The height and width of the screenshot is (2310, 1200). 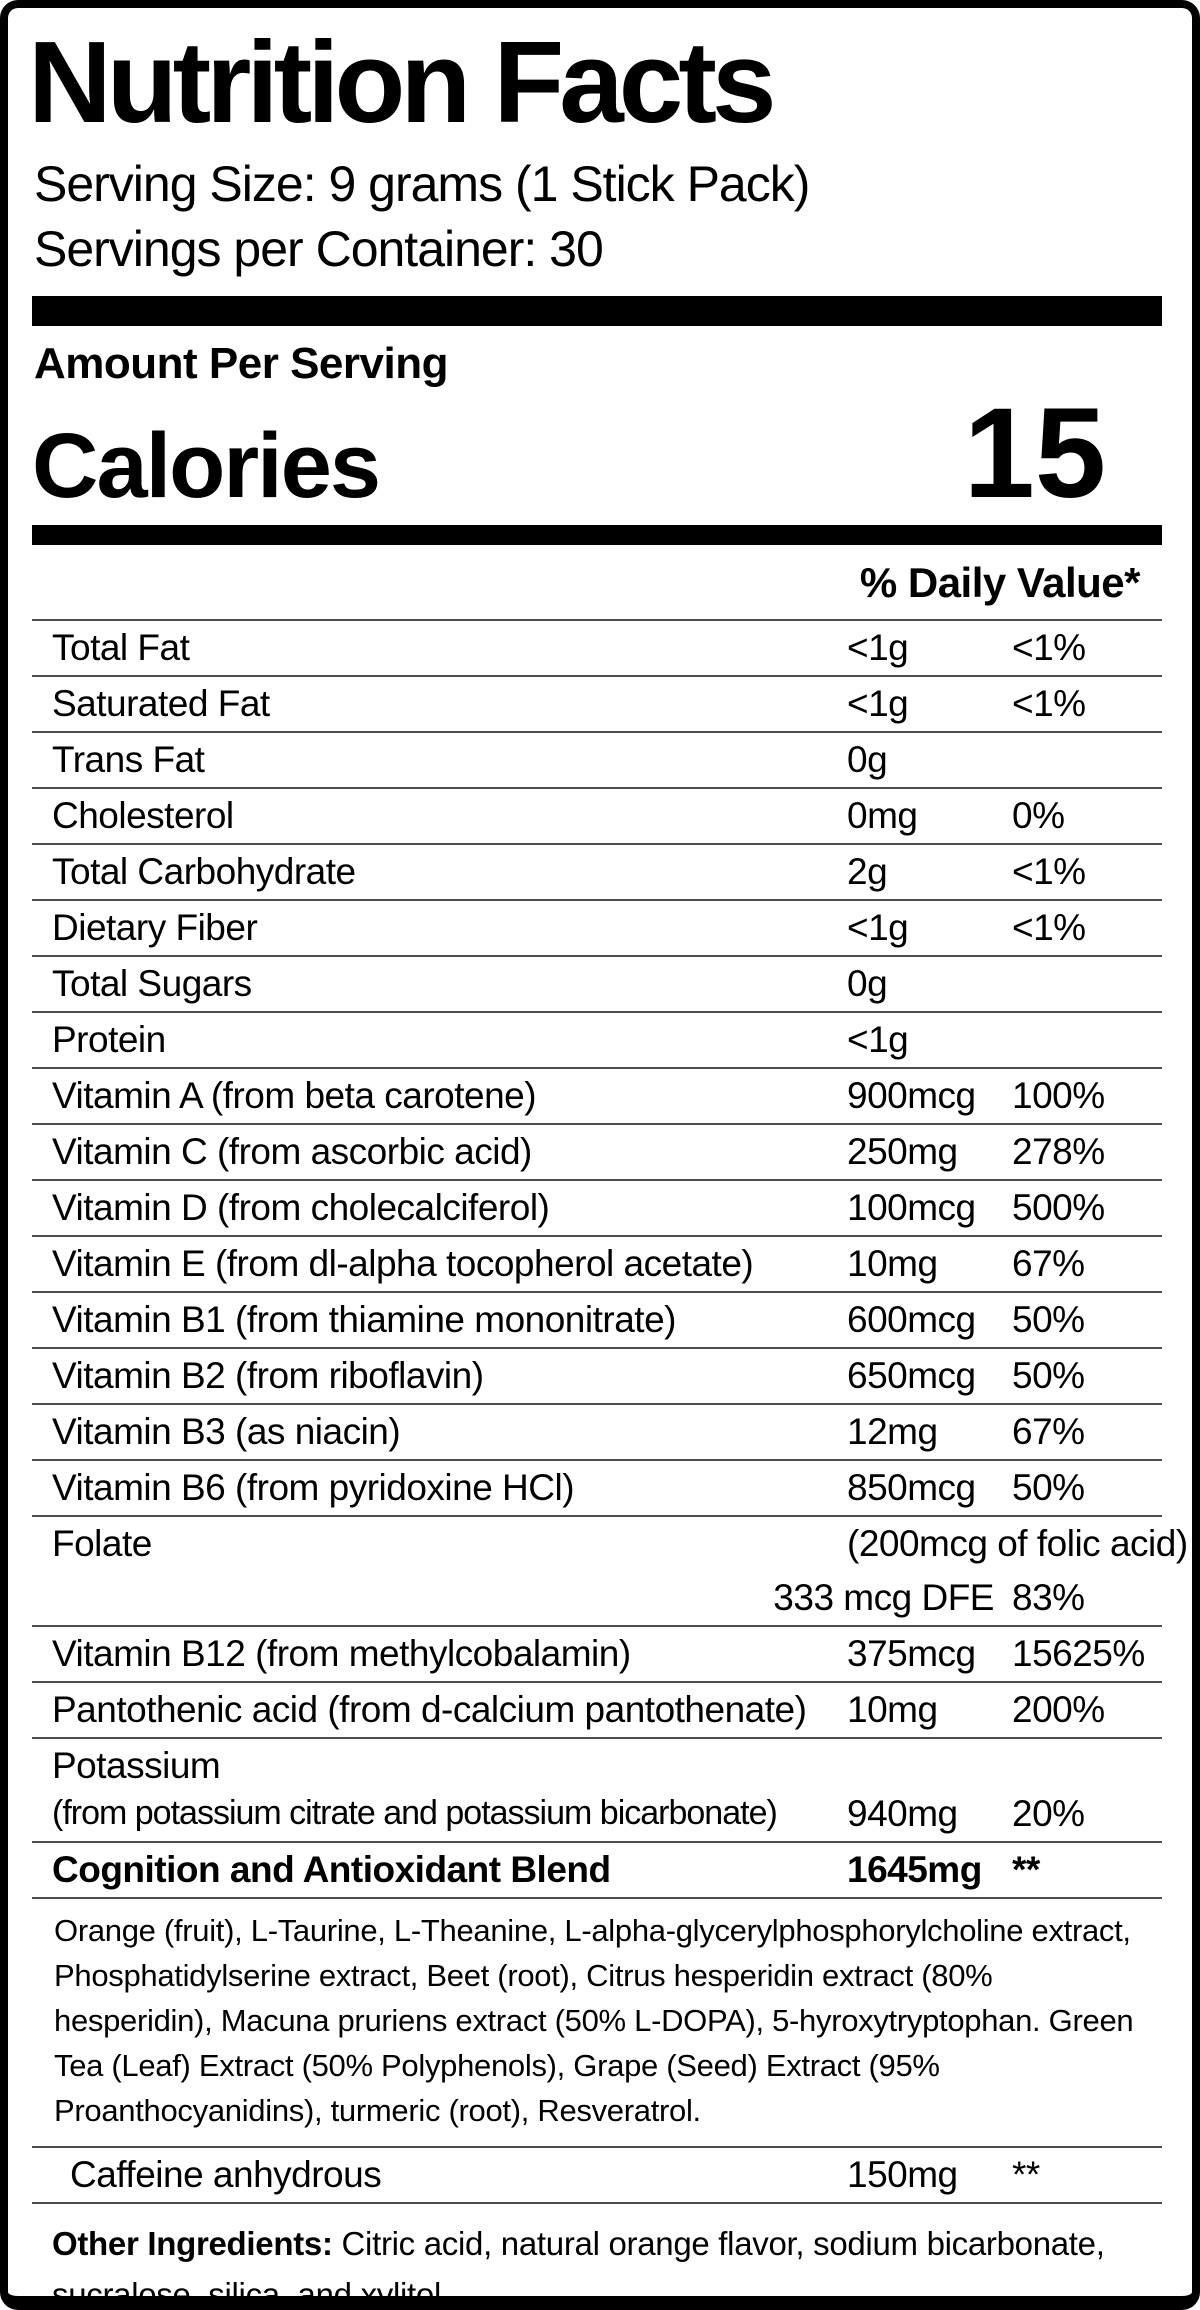 I want to click on nutrient-row-line: Vitamin C (from ascorbic acid) 250mg 278%, so click(x=597, y=1152).